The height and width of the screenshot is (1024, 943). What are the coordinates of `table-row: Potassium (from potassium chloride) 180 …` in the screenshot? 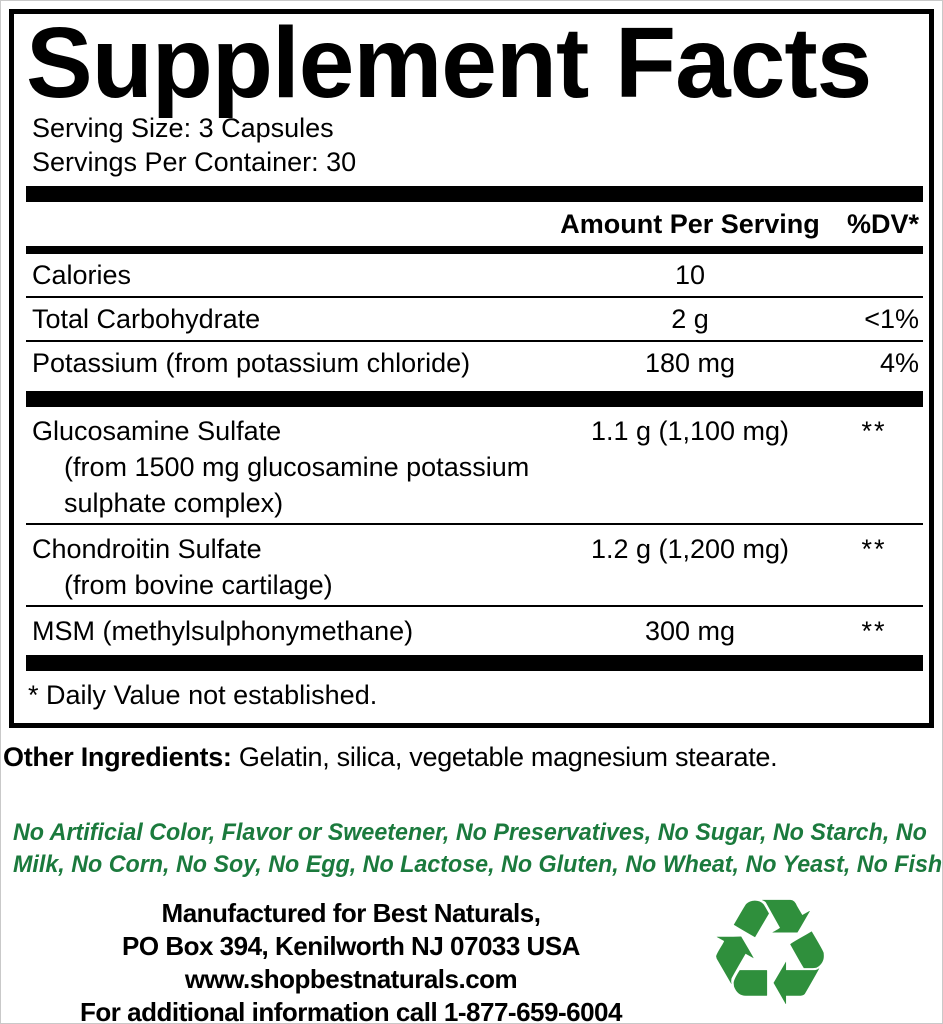 It's located at (474, 362).